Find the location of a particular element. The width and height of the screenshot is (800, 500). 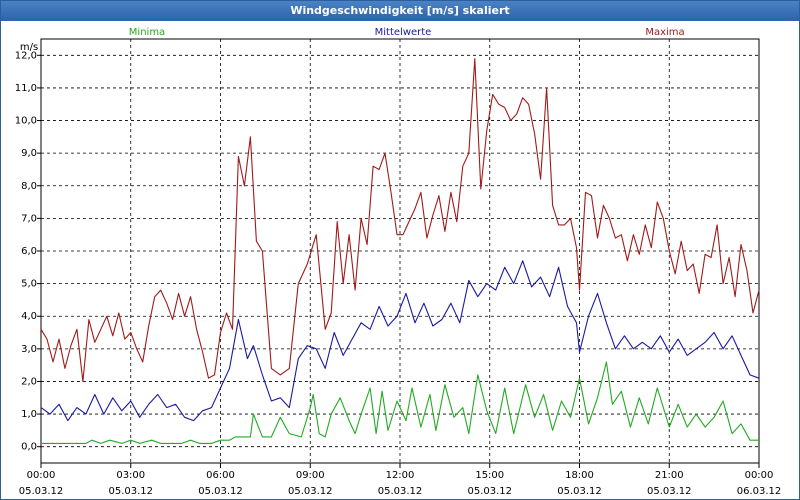

x-tick-date: 06.03.12 is located at coordinates (759, 491).